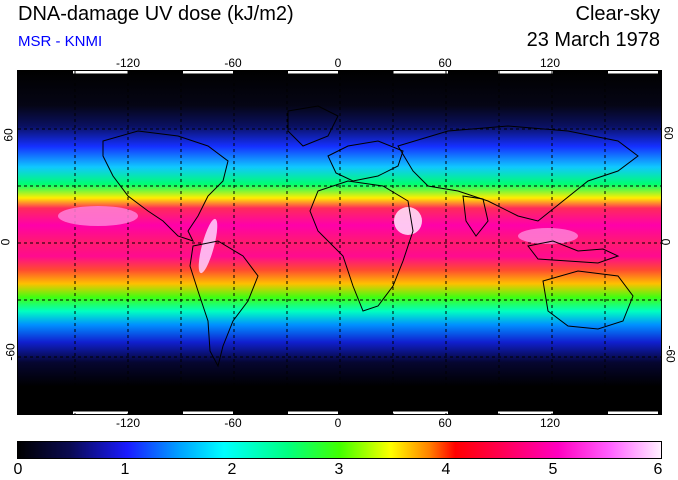  Describe the element at coordinates (553, 469) in the screenshot. I see `colorbar-label: 5` at that location.